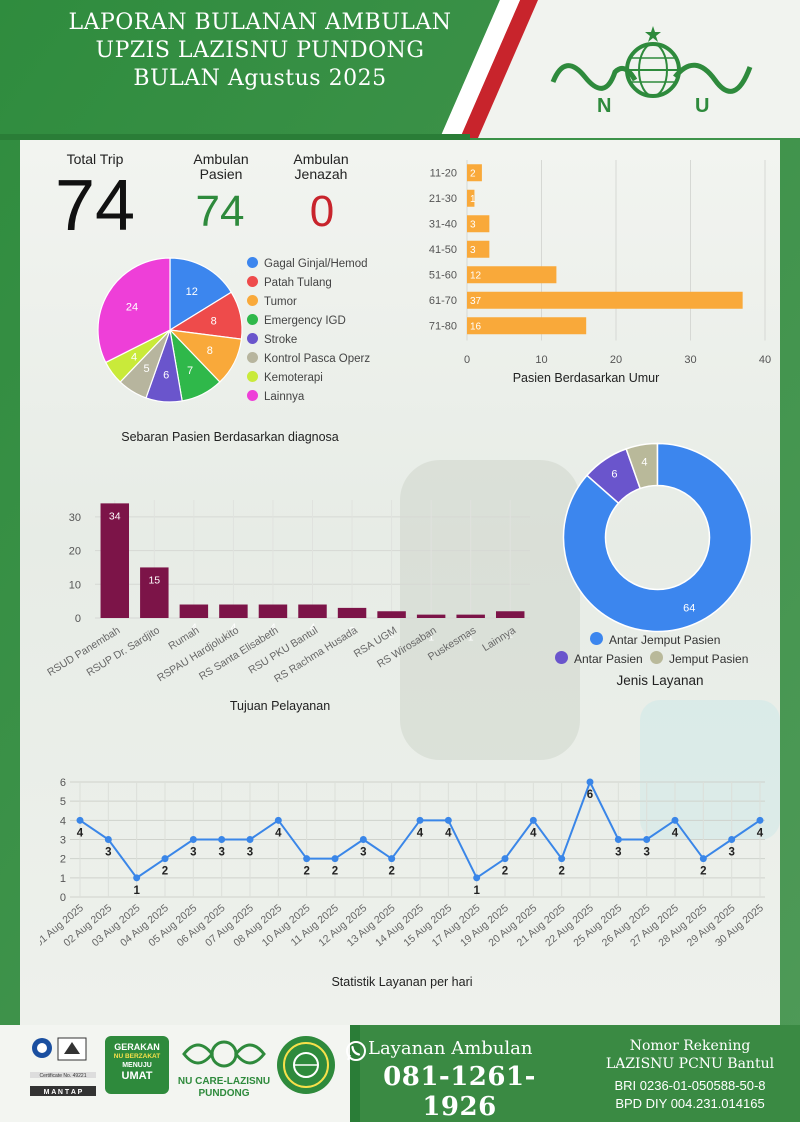 The image size is (800, 1122). I want to click on service-legend-item: Antar Jemput Pasien, so click(655, 640).